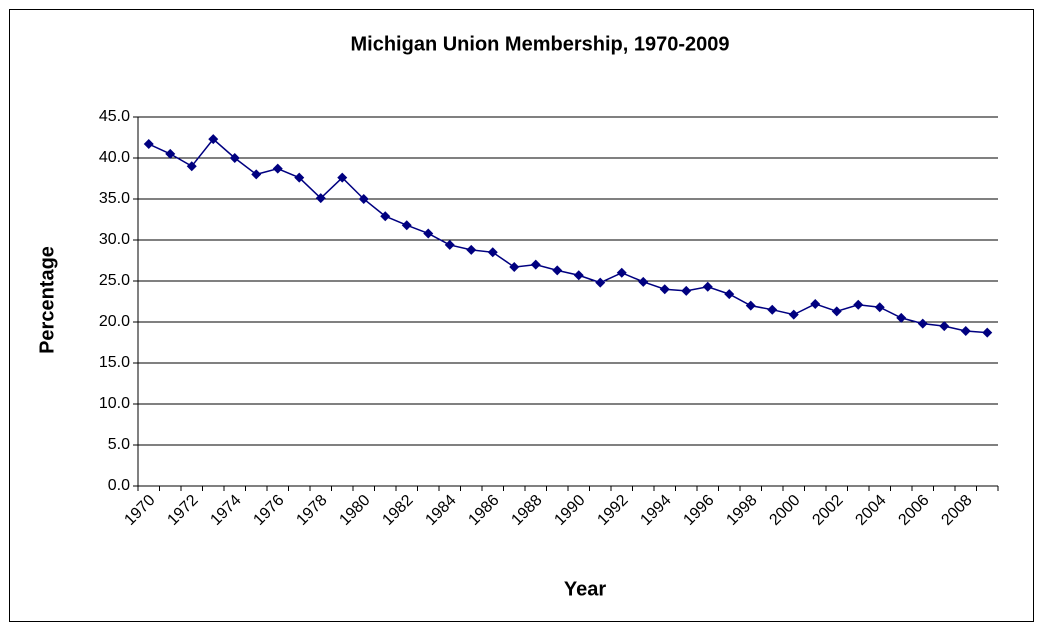  I want to click on y-tick-label: 45.0, so click(114, 116).